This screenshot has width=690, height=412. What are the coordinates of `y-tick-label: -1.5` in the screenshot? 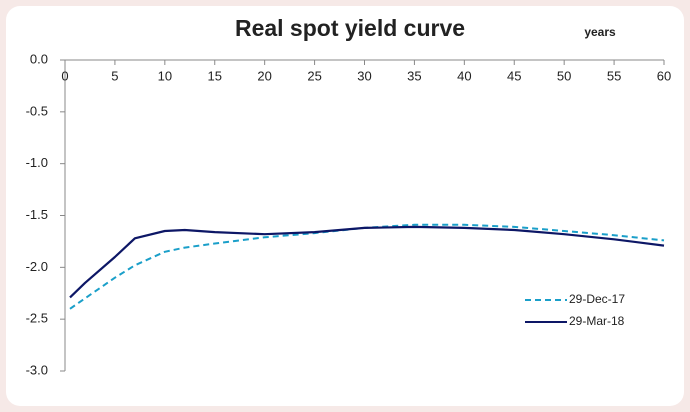 It's located at (37, 214).